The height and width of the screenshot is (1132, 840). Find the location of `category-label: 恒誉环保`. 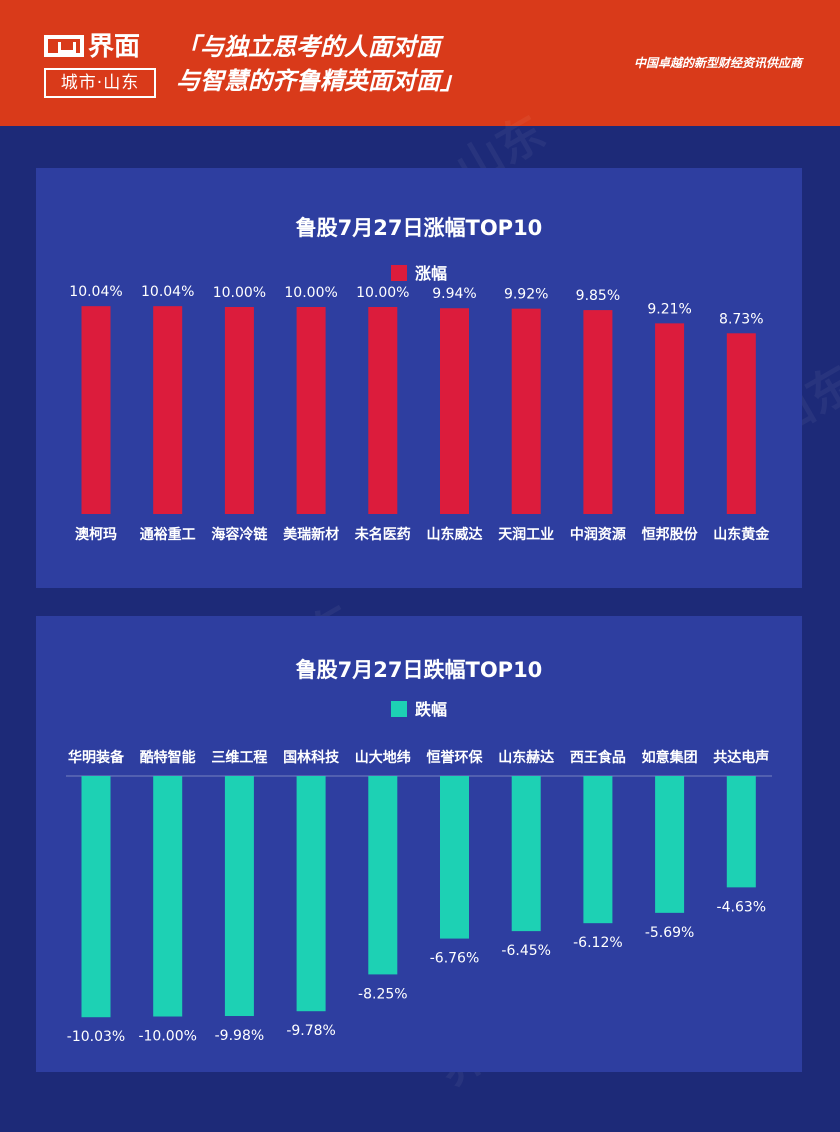

category-label: 恒誉环保 is located at coordinates (455, 757).